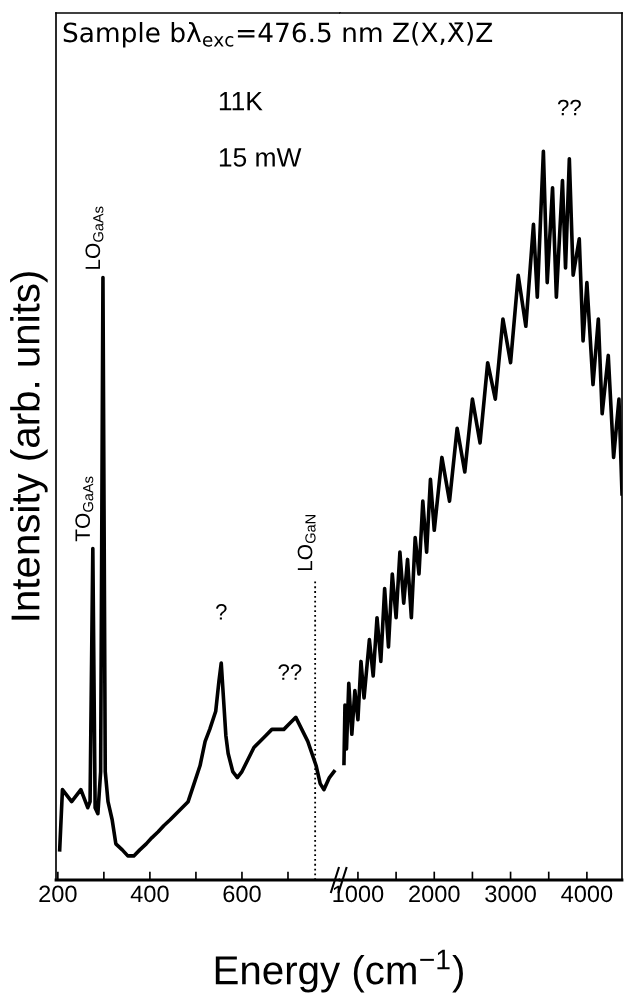 This screenshot has height=1005, width=639. I want to click on annotation: TO$_{GaAs}$, so click(84, 509).